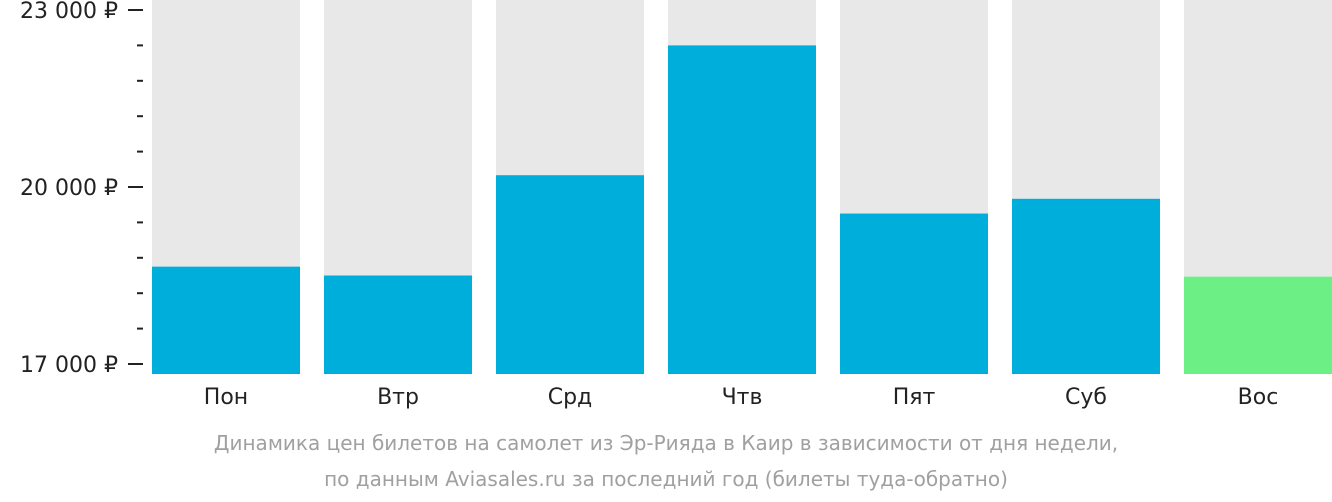  Describe the element at coordinates (1258, 397) in the screenshot. I see `x-tick-label-7: Вос` at that location.